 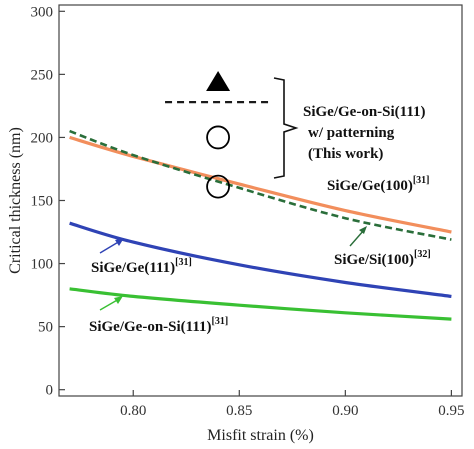 I want to click on annotation-this-work-line2: w/ patterning, so click(x=351, y=133).